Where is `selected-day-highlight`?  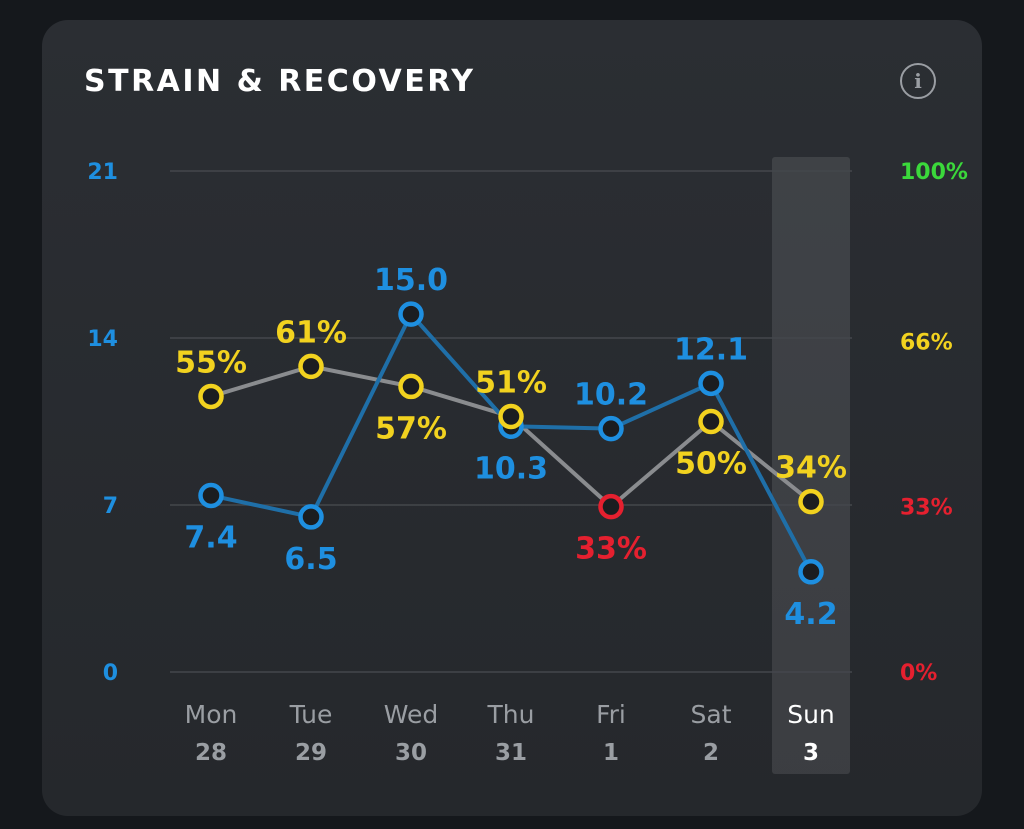
selected-day-highlight is located at coordinates (811, 465).